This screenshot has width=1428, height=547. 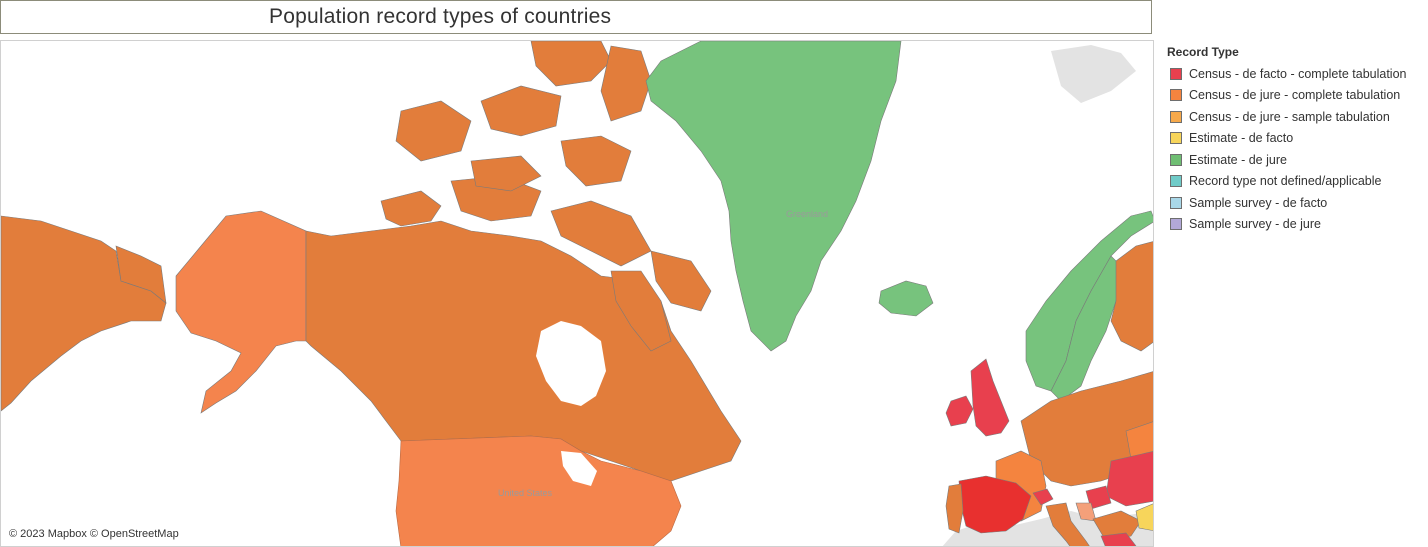 I want to click on legend-item: Census - de facto - complete tabulation, so click(x=1297, y=74).